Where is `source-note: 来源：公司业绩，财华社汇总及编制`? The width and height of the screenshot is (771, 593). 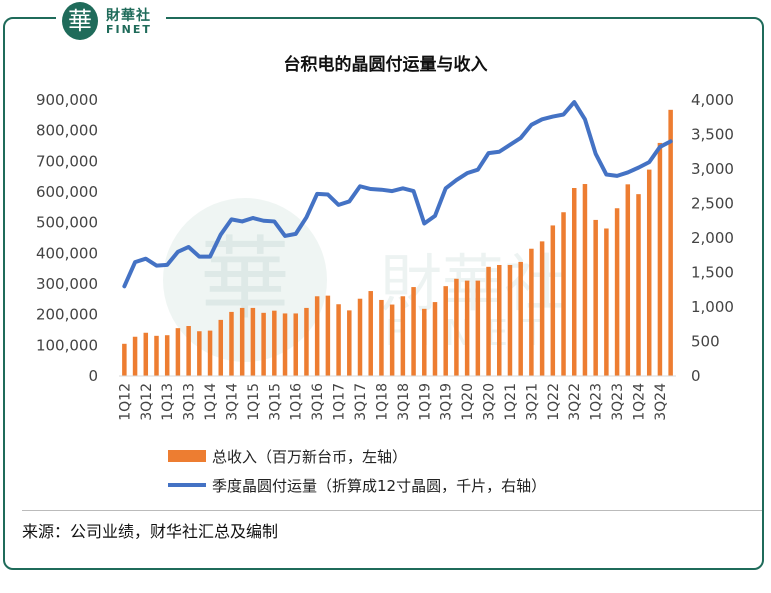
source-note: 来源：公司业绩，财华社汇总及编制 is located at coordinates (150, 531).